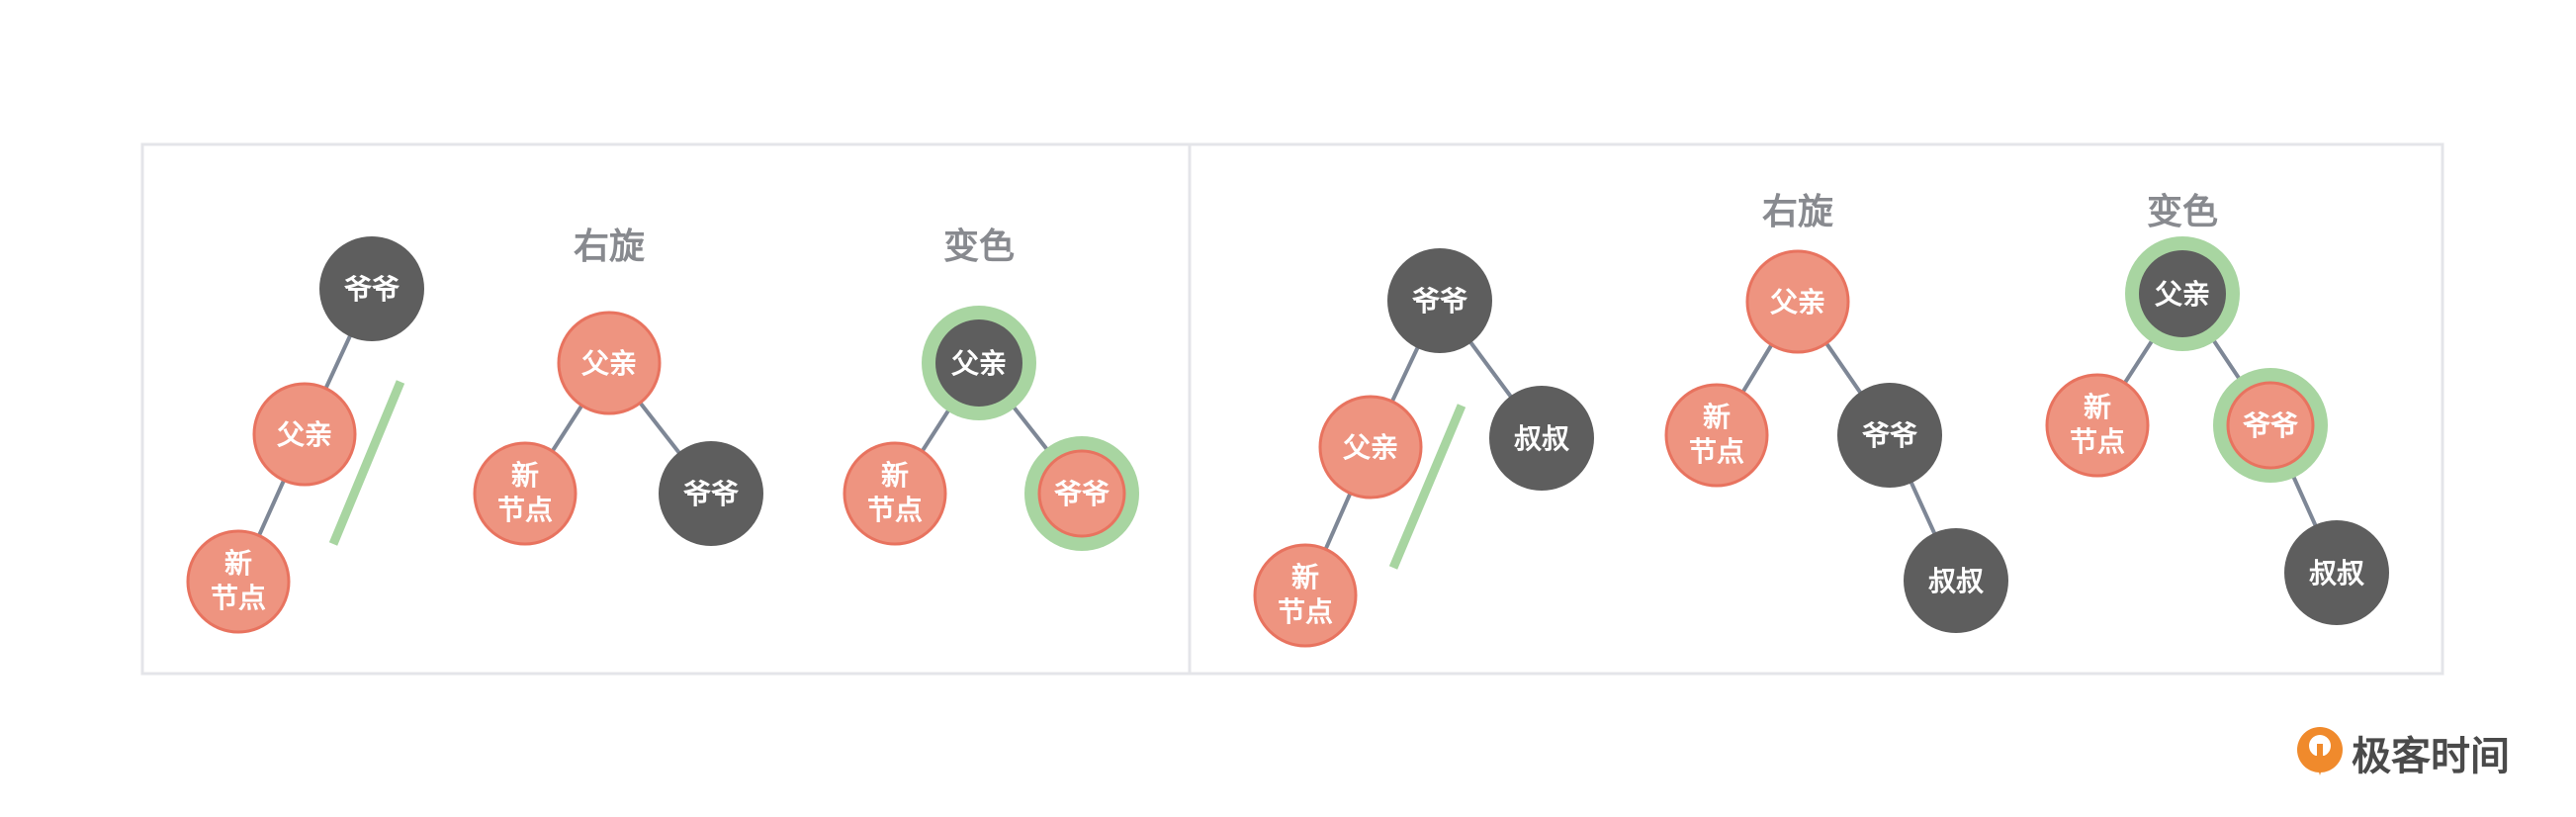 The height and width of the screenshot is (817, 2576). I want to click on title-recolor-right: 变色, so click(2182, 212).